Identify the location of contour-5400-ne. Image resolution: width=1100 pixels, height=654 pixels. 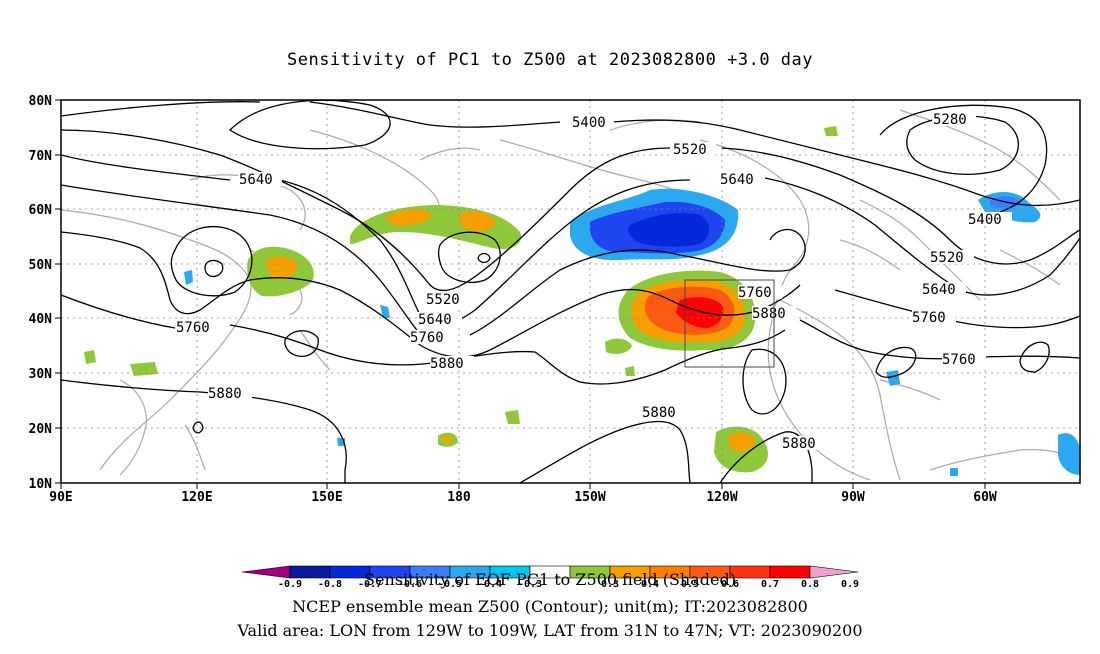
(963, 158).